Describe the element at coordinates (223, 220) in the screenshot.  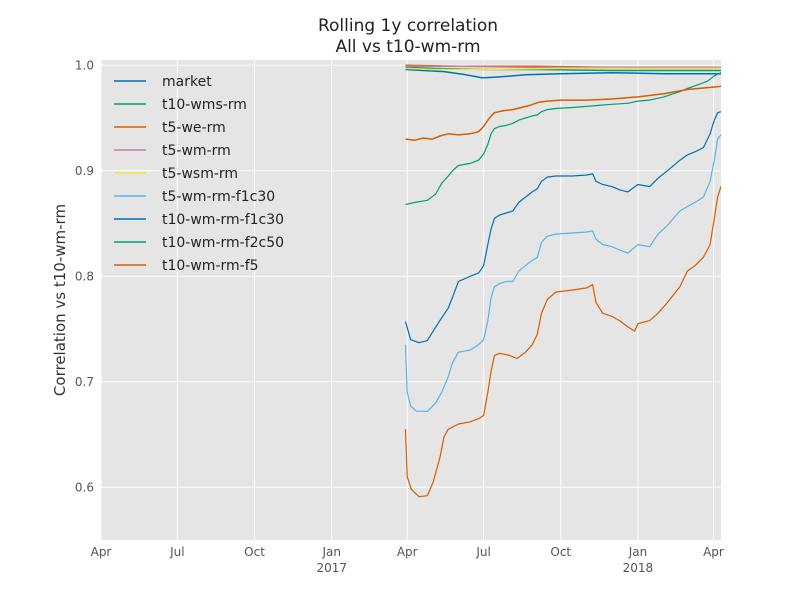
I see `legend-label: t10-wm-rm-f1c30` at that location.